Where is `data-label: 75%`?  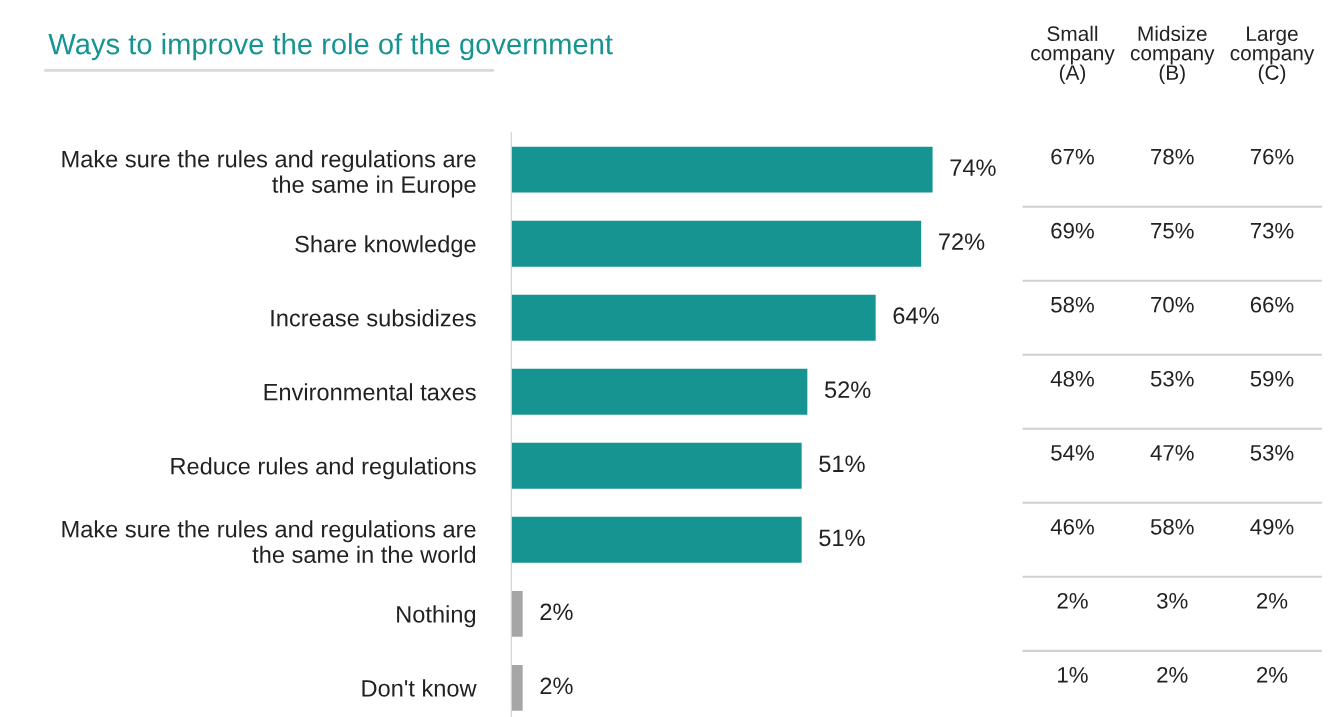
data-label: 75% is located at coordinates (1172, 230).